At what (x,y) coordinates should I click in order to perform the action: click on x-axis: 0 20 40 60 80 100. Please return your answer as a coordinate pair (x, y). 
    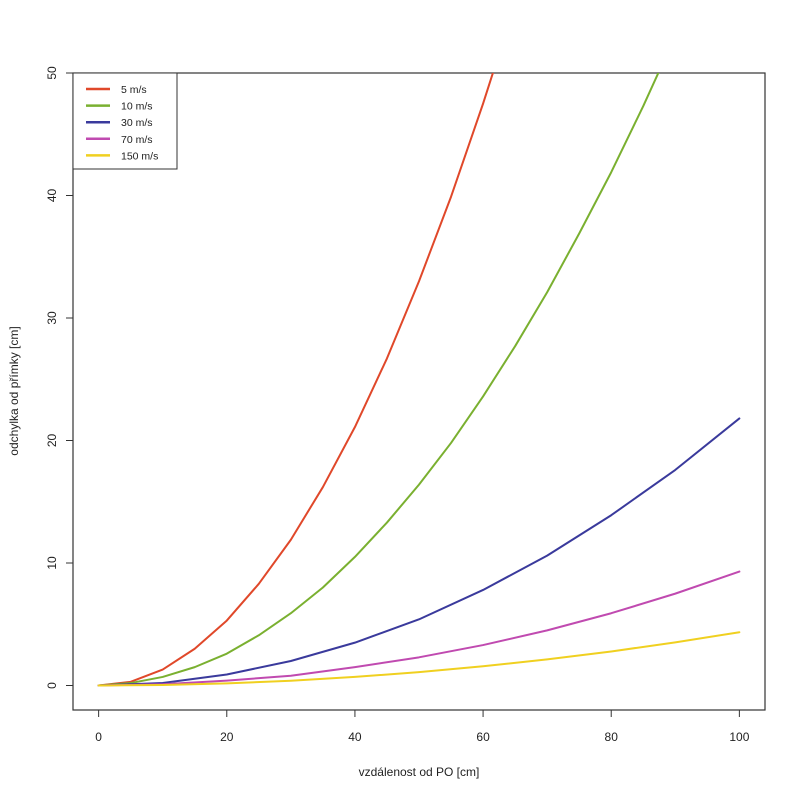
    Looking at the image, I should click on (422, 726).